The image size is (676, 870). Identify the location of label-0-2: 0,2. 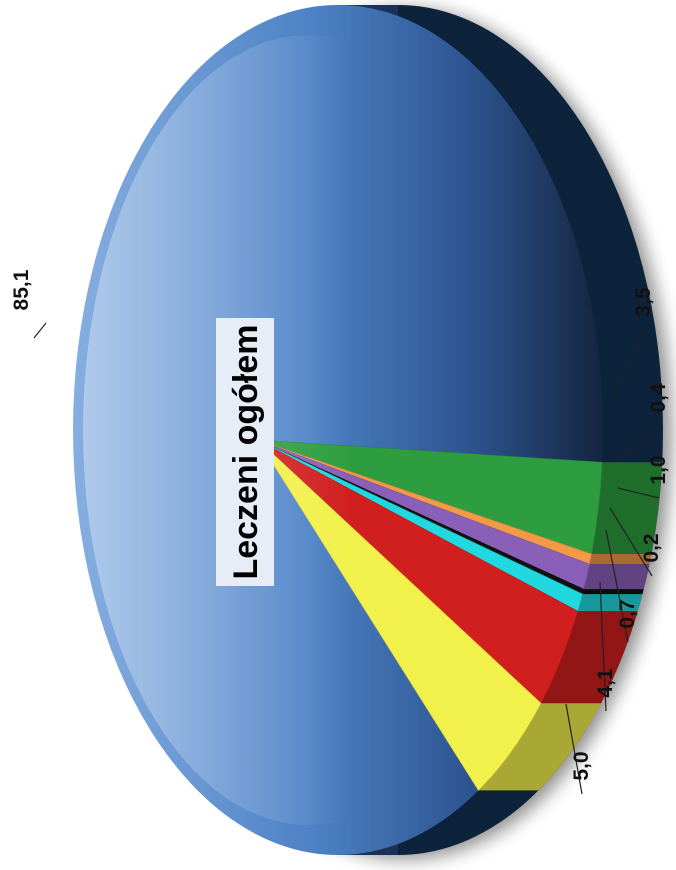
(651, 547).